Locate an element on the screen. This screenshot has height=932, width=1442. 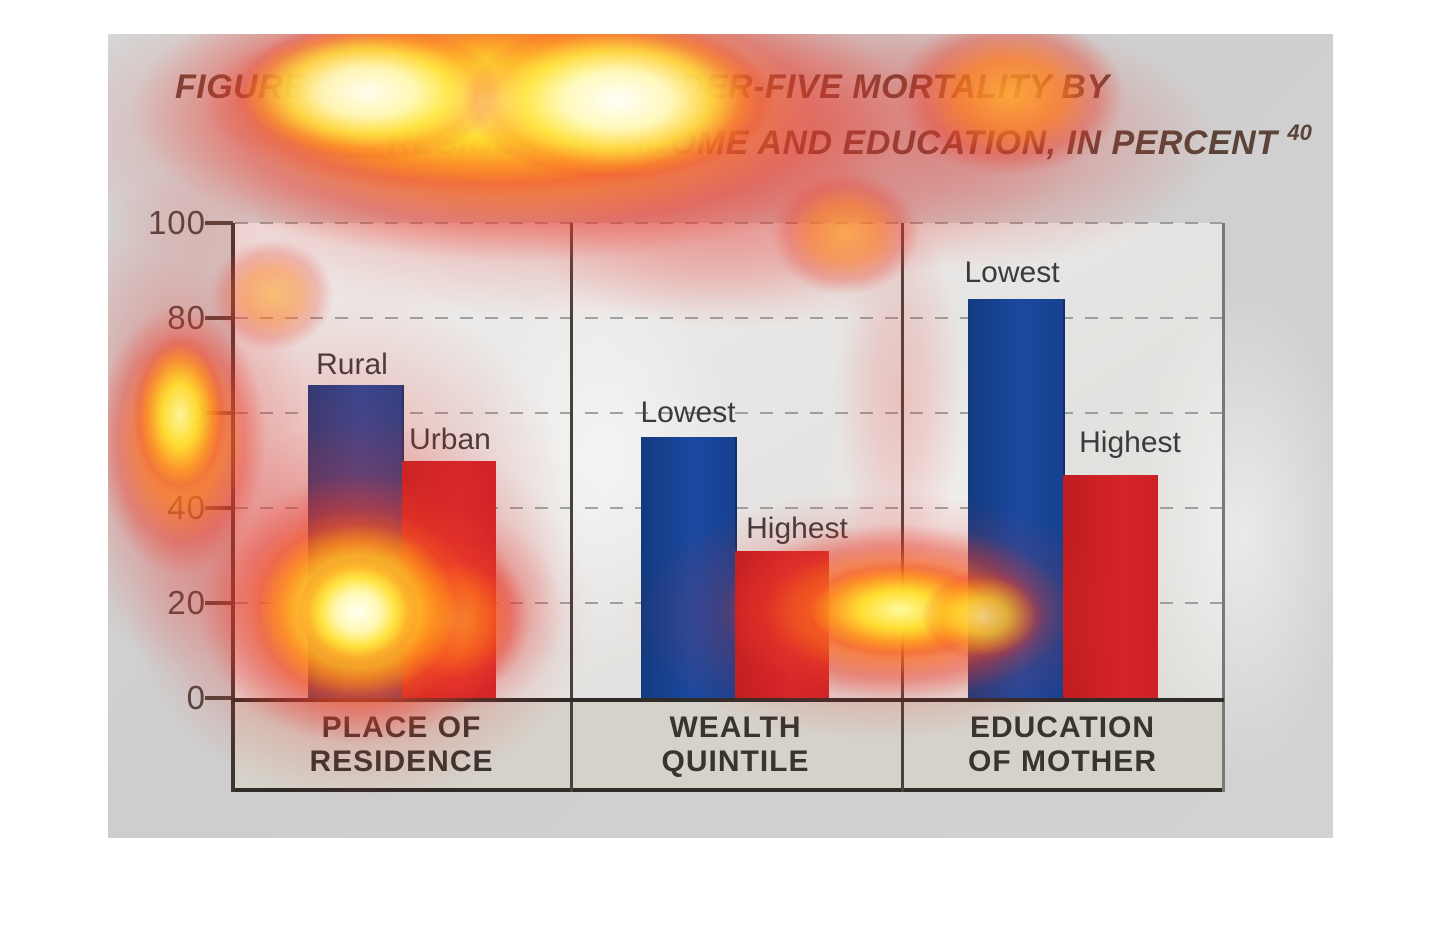
y-tick-label: 40 is located at coordinates (186, 507).